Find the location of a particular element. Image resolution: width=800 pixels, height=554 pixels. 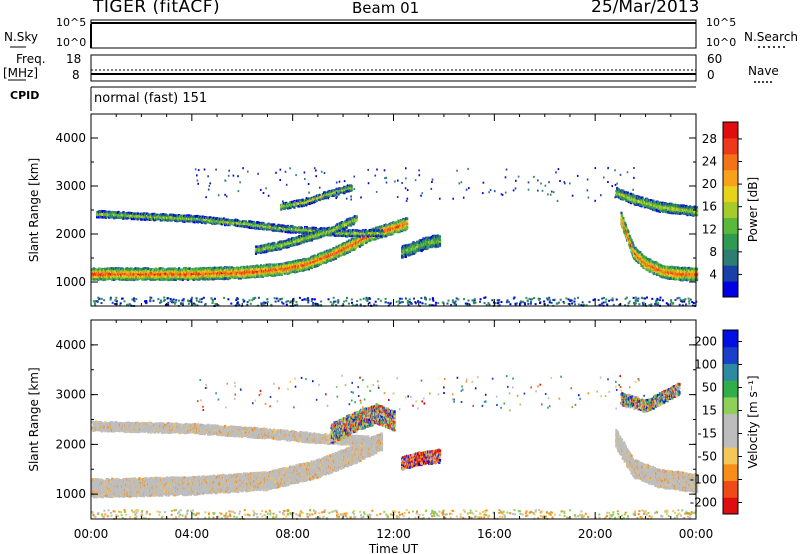

nsky-strip is located at coordinates (393, 34).